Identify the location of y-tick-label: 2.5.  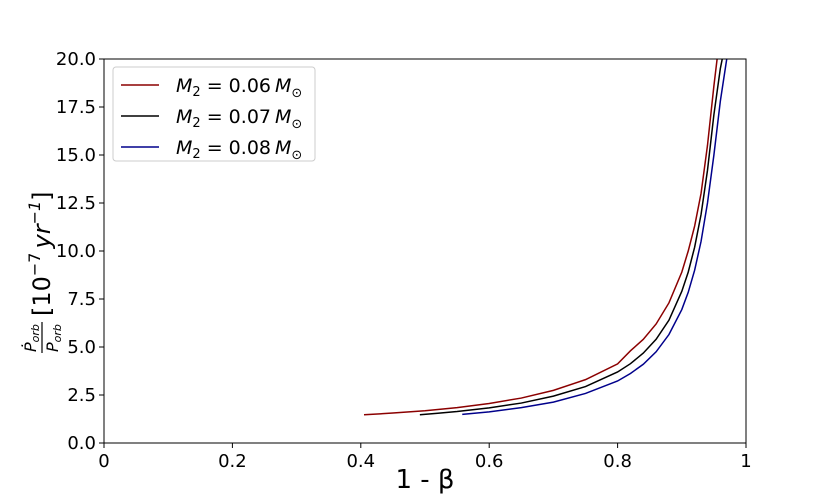
(81, 395).